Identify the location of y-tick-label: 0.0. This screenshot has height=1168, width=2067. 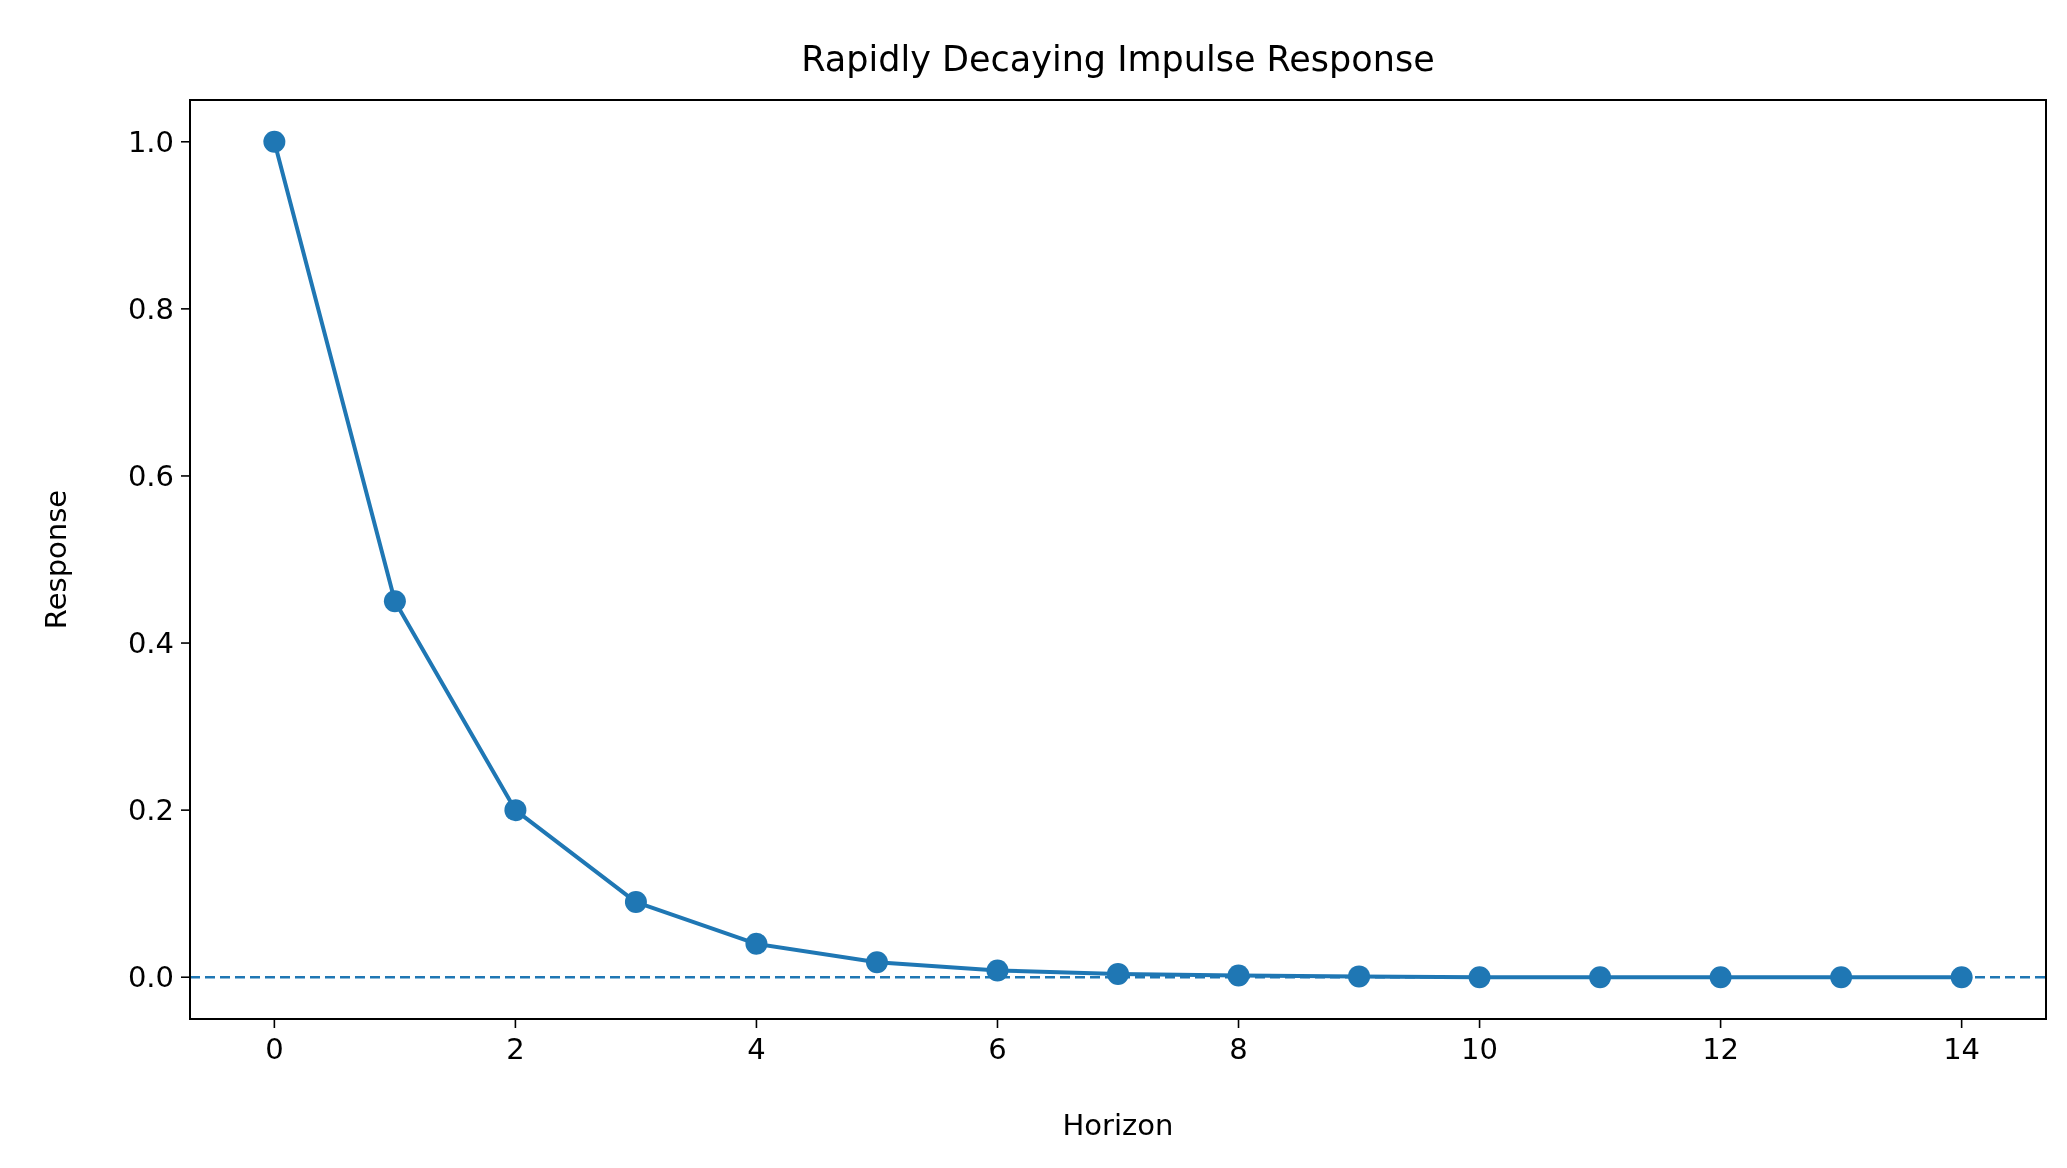
(150, 977).